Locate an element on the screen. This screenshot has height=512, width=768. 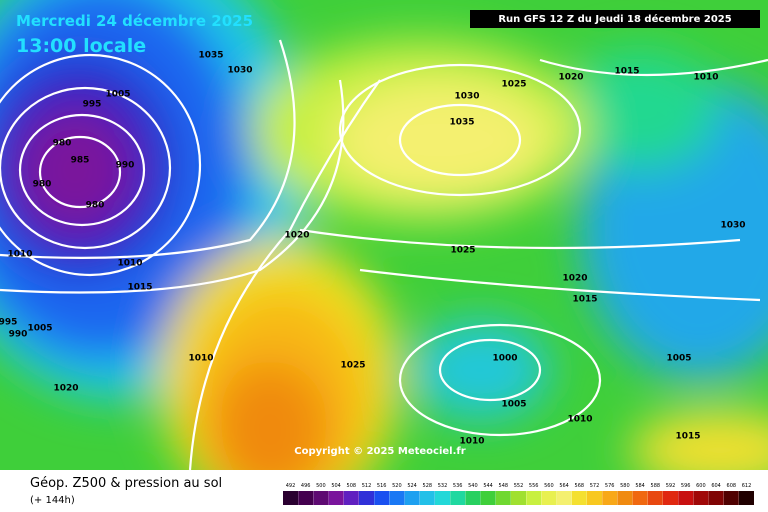
run-banner is located at coordinates (615, 19).